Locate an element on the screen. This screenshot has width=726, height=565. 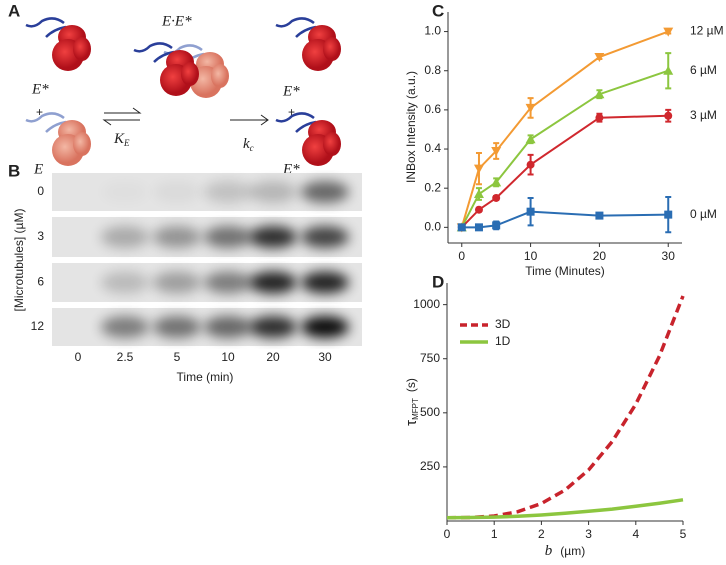
x-tick-label: 3 is located at coordinates (588, 534).